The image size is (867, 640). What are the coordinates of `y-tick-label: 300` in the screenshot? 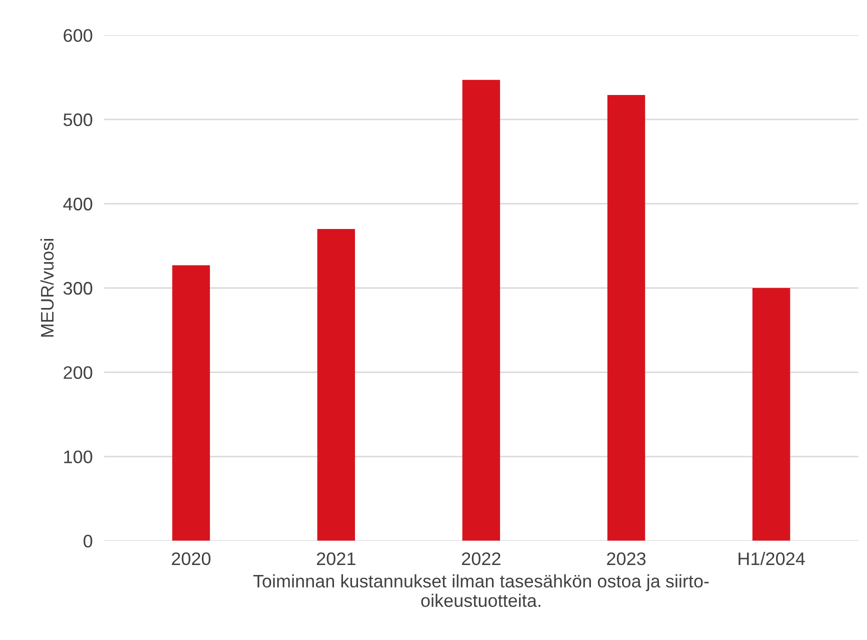 It's located at (77, 288).